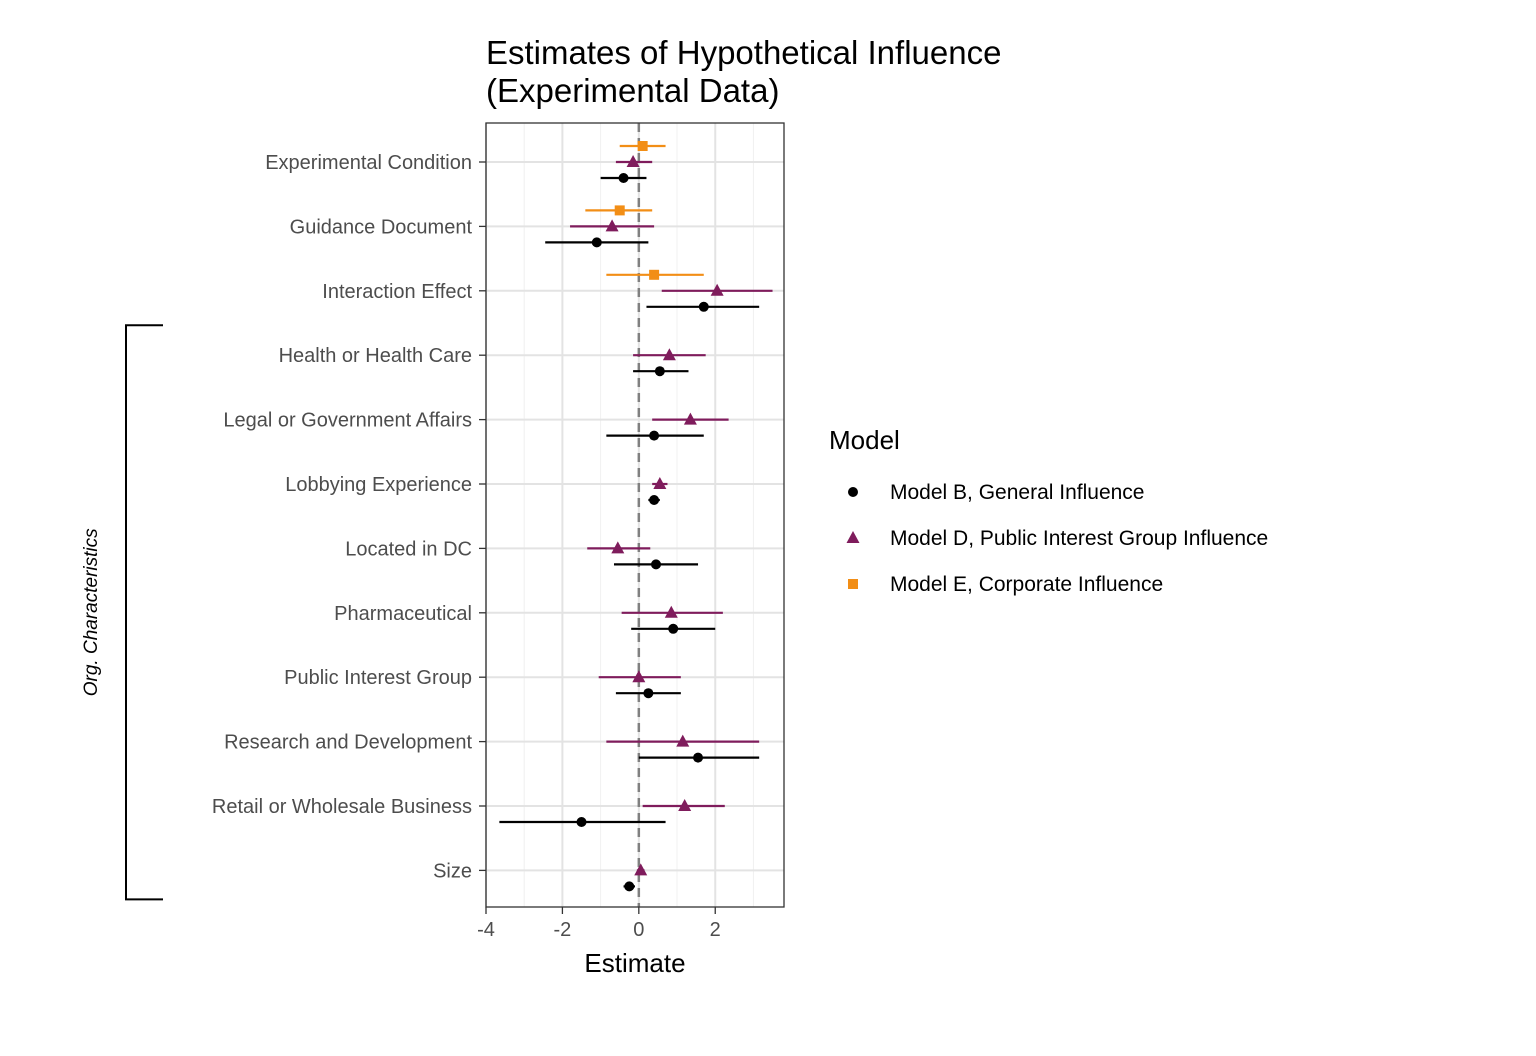  Describe the element at coordinates (638, 930) in the screenshot. I see `x-tick-label: 0` at that location.